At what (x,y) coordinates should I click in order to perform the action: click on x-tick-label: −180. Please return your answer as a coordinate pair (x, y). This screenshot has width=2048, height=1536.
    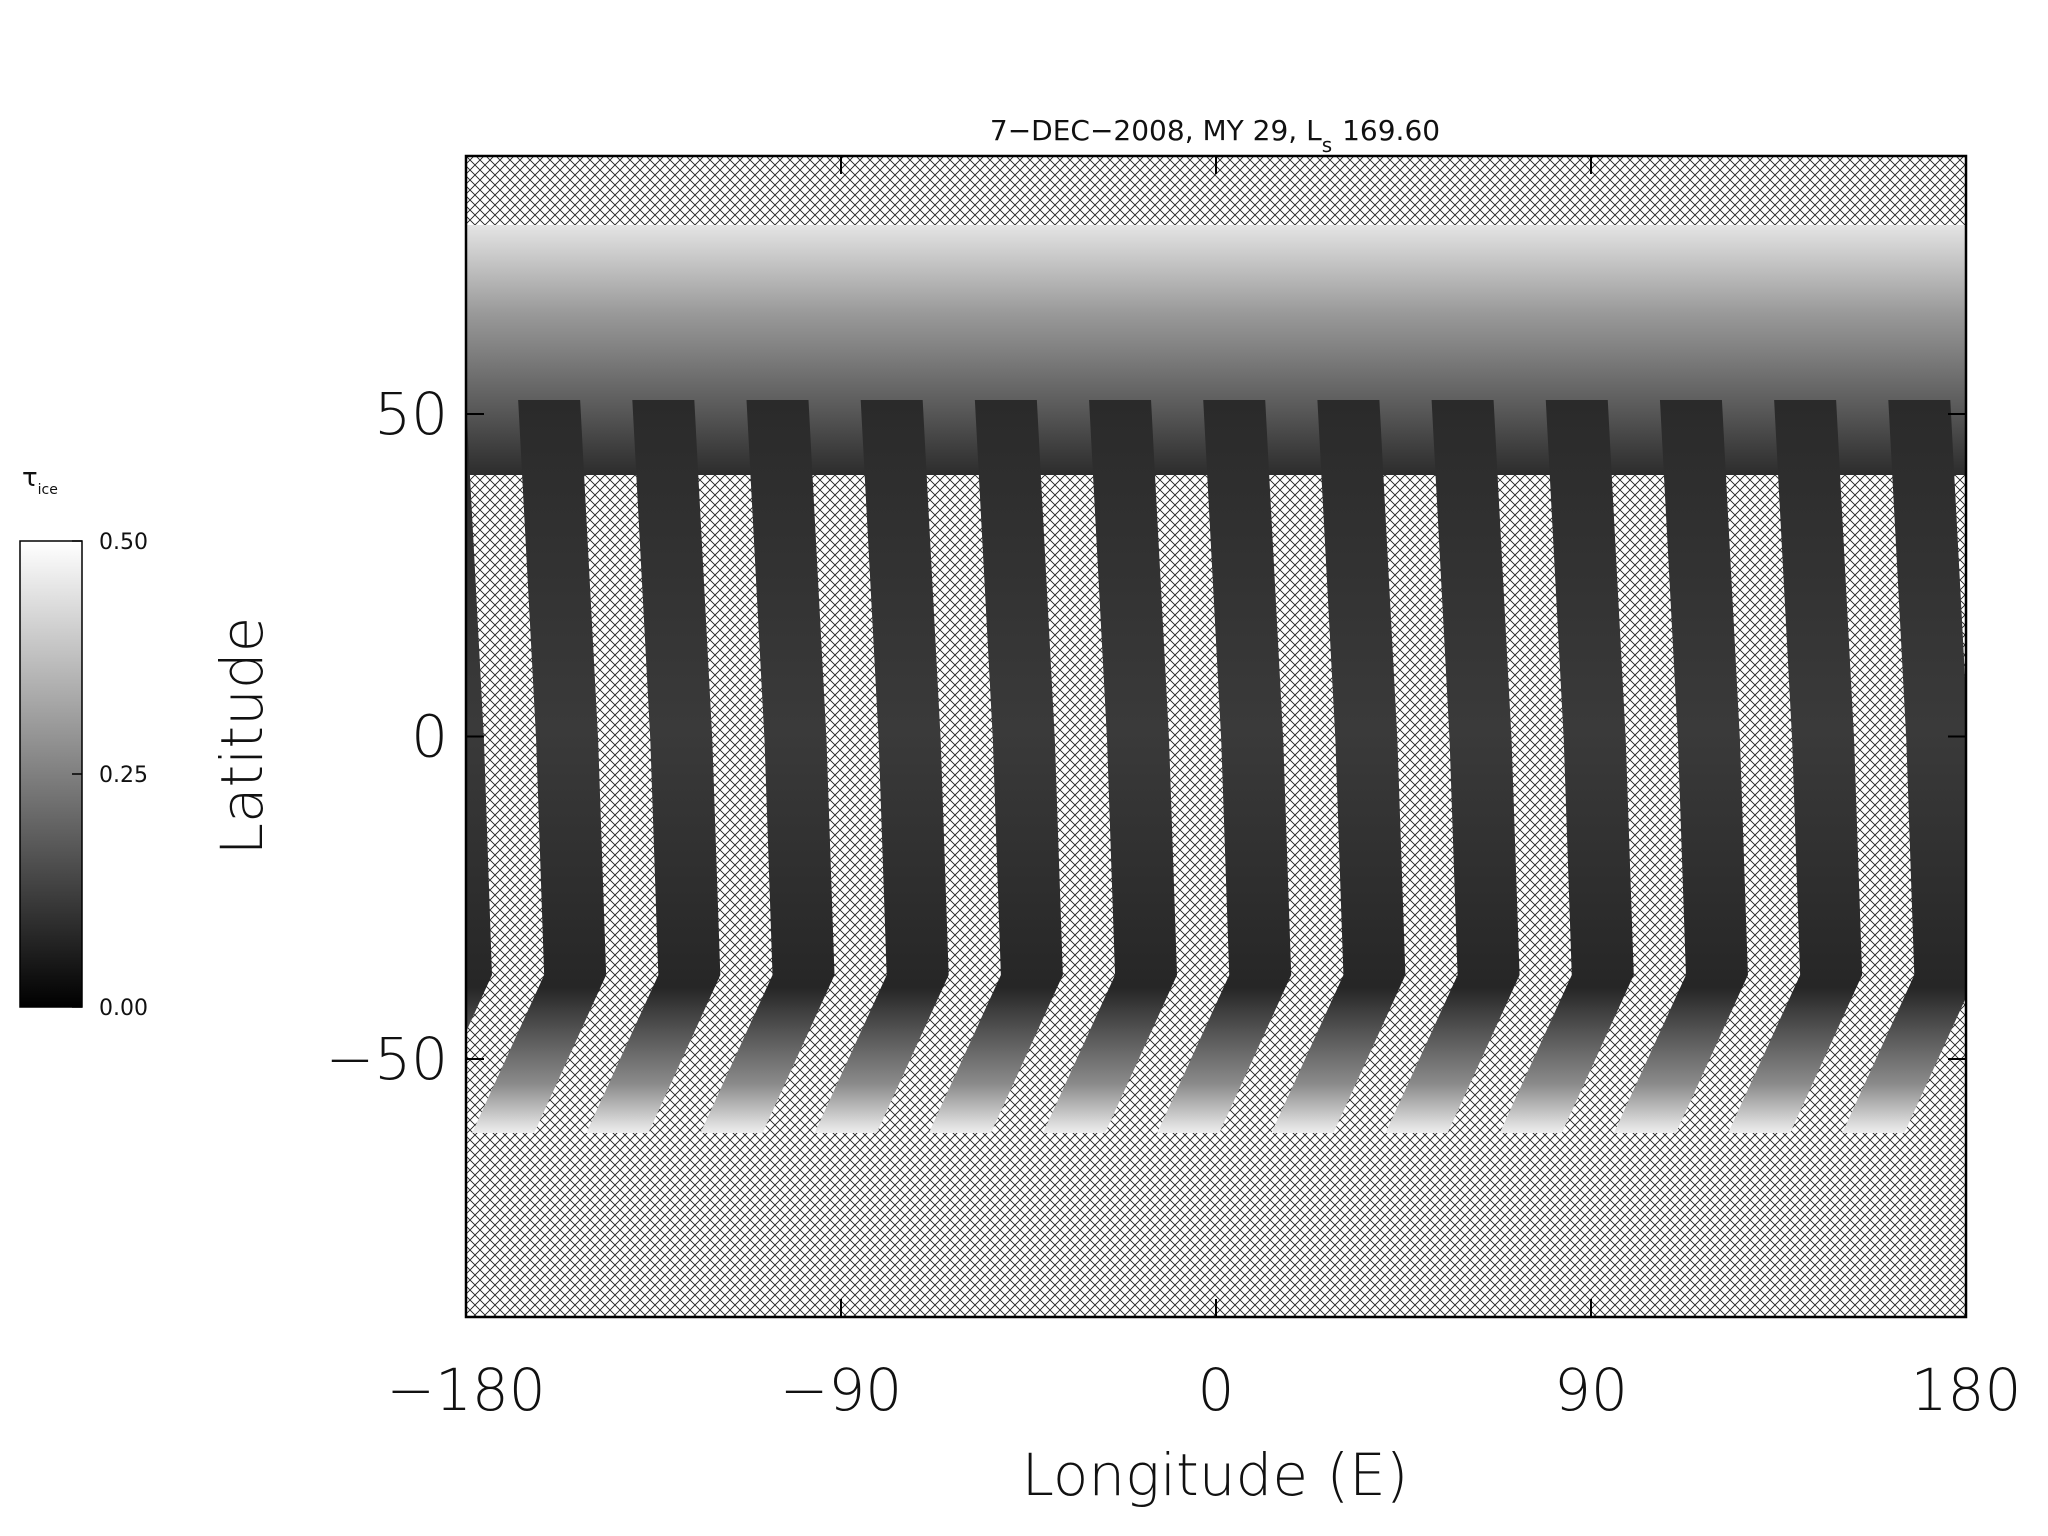
    Looking at the image, I should click on (465, 1390).